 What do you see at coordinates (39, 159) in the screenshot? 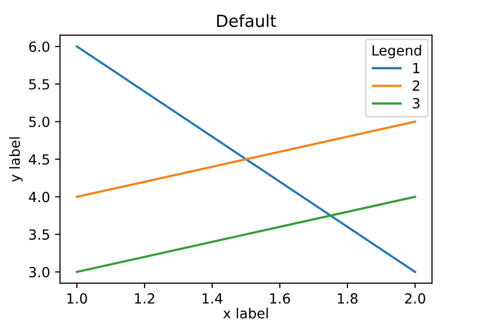
I see `y-tick-label: 4.5` at bounding box center [39, 159].